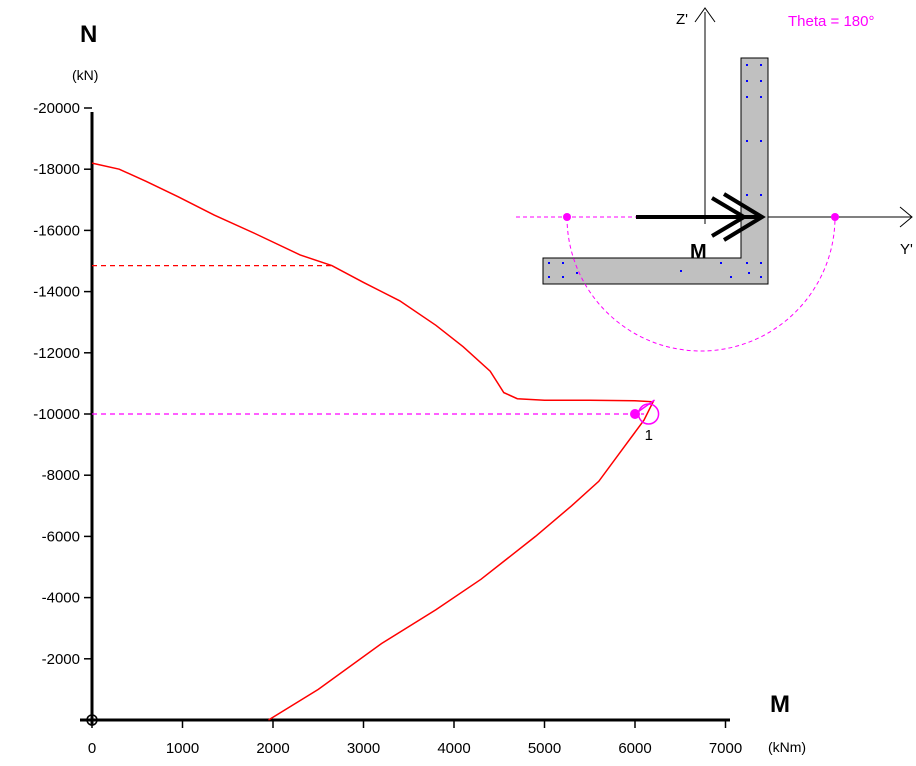  I want to click on rebar-dots, so click(655, 171).